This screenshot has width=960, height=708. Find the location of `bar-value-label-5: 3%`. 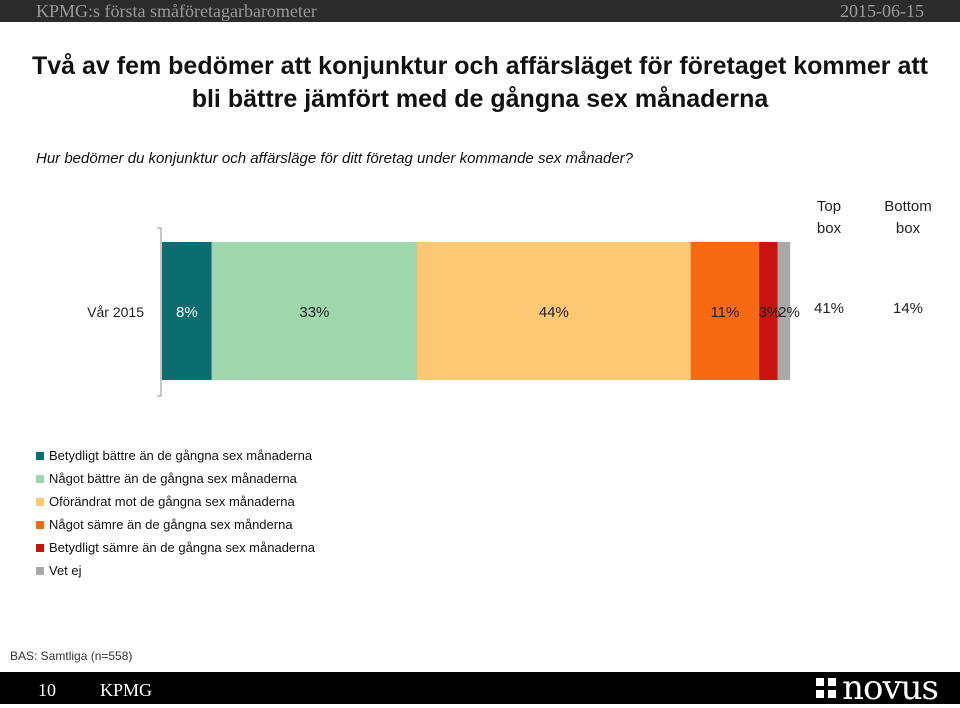

bar-value-label-5: 3% is located at coordinates (770, 312).